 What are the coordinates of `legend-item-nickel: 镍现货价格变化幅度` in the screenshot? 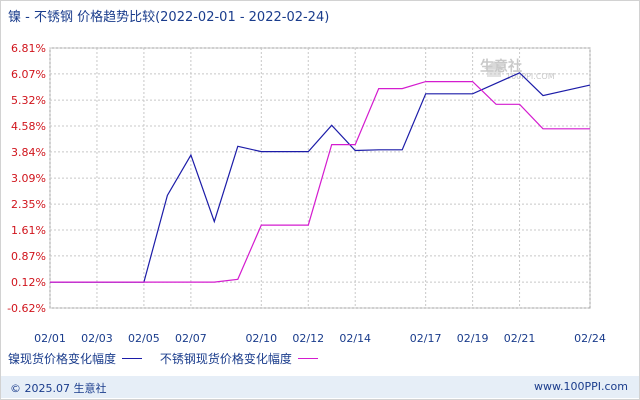 It's located at (75, 358).